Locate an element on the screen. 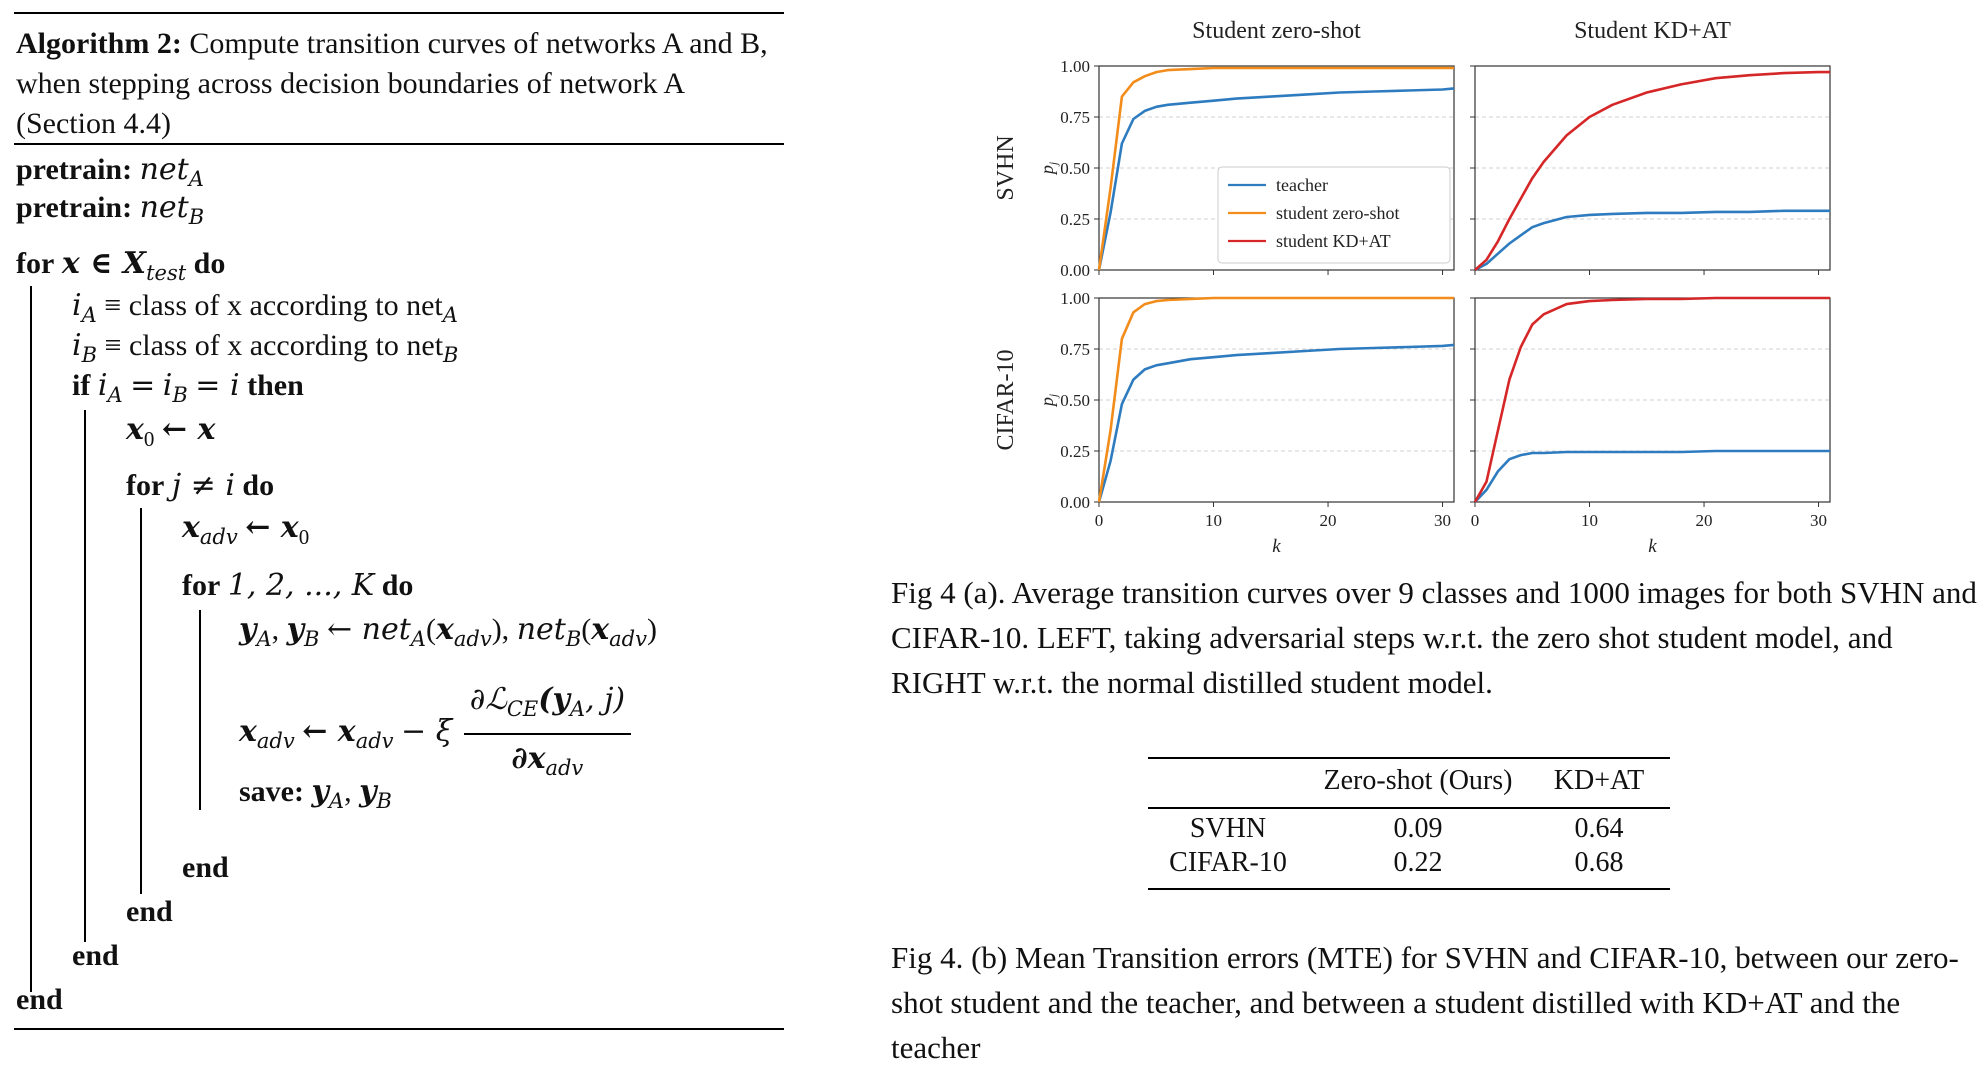 The height and width of the screenshot is (1085, 1987). y-rhs: ← net is located at coordinates (368, 629).